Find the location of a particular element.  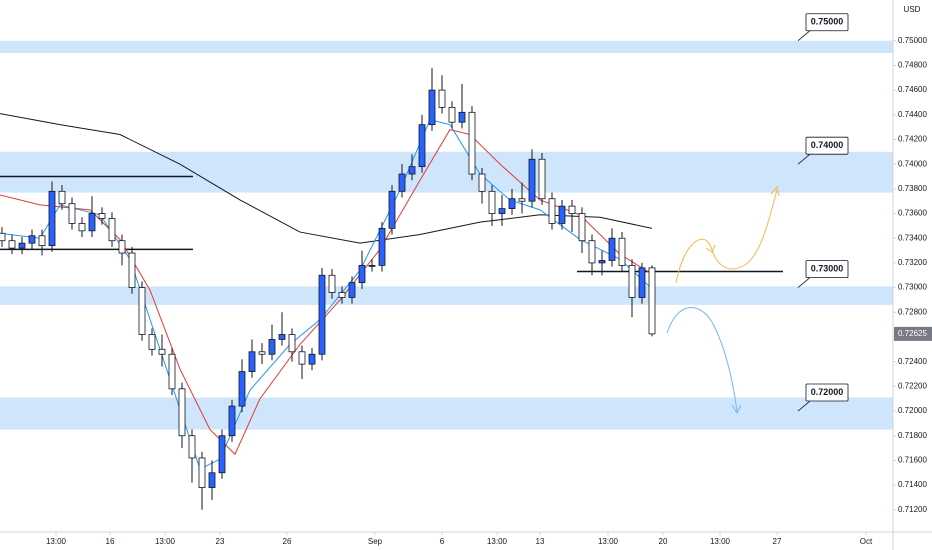

callout-label: 0.72000 is located at coordinates (827, 392).